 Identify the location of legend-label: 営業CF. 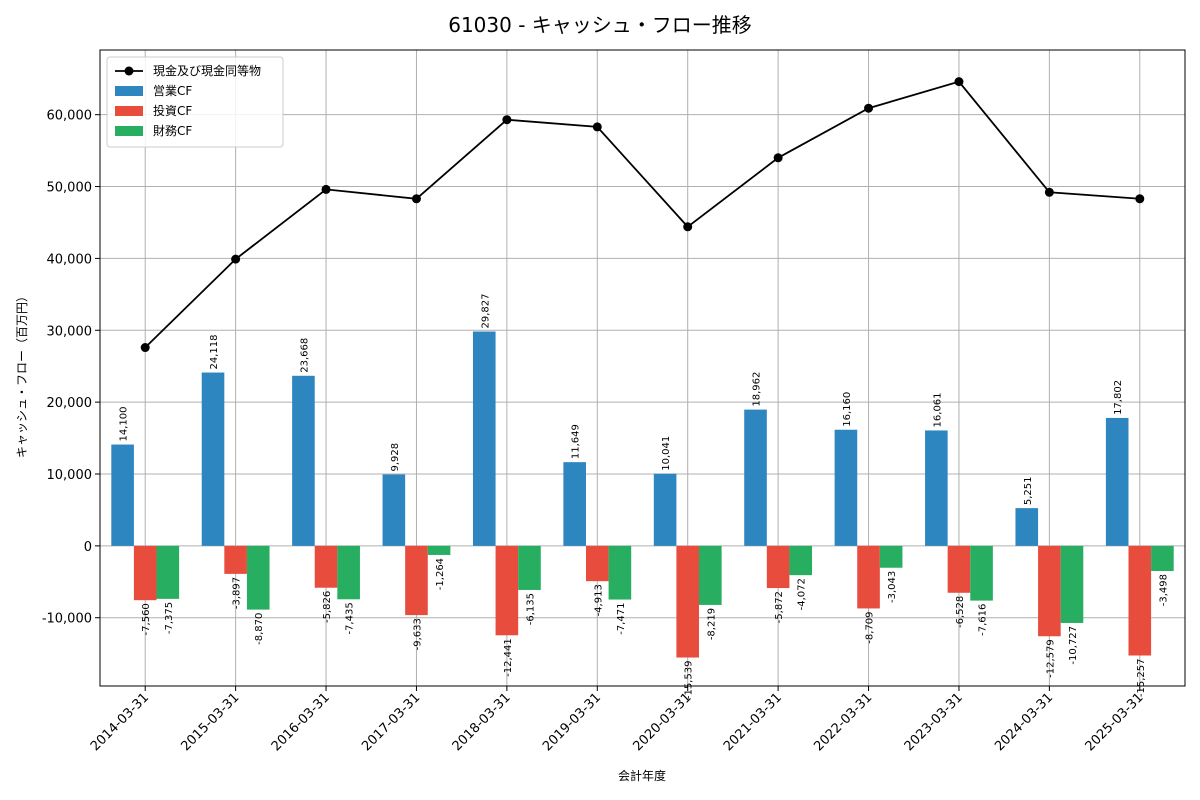
(172, 91).